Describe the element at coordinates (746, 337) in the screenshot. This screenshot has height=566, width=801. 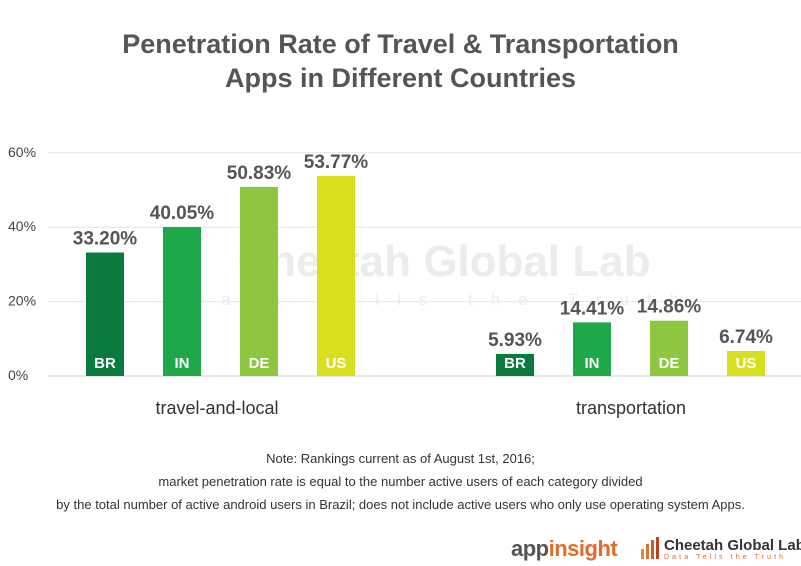
I see `data-label: 6.74%` at that location.